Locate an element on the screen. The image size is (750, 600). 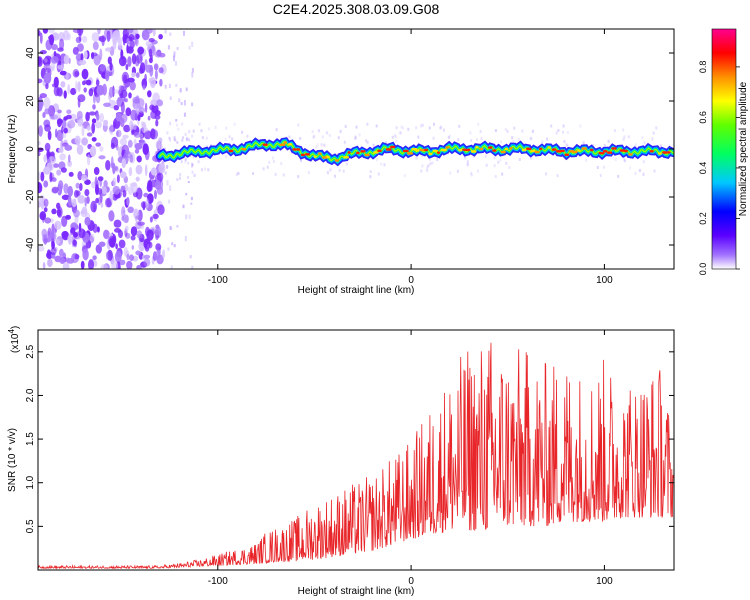
y-tick-label: 40 is located at coordinates (30, 53).